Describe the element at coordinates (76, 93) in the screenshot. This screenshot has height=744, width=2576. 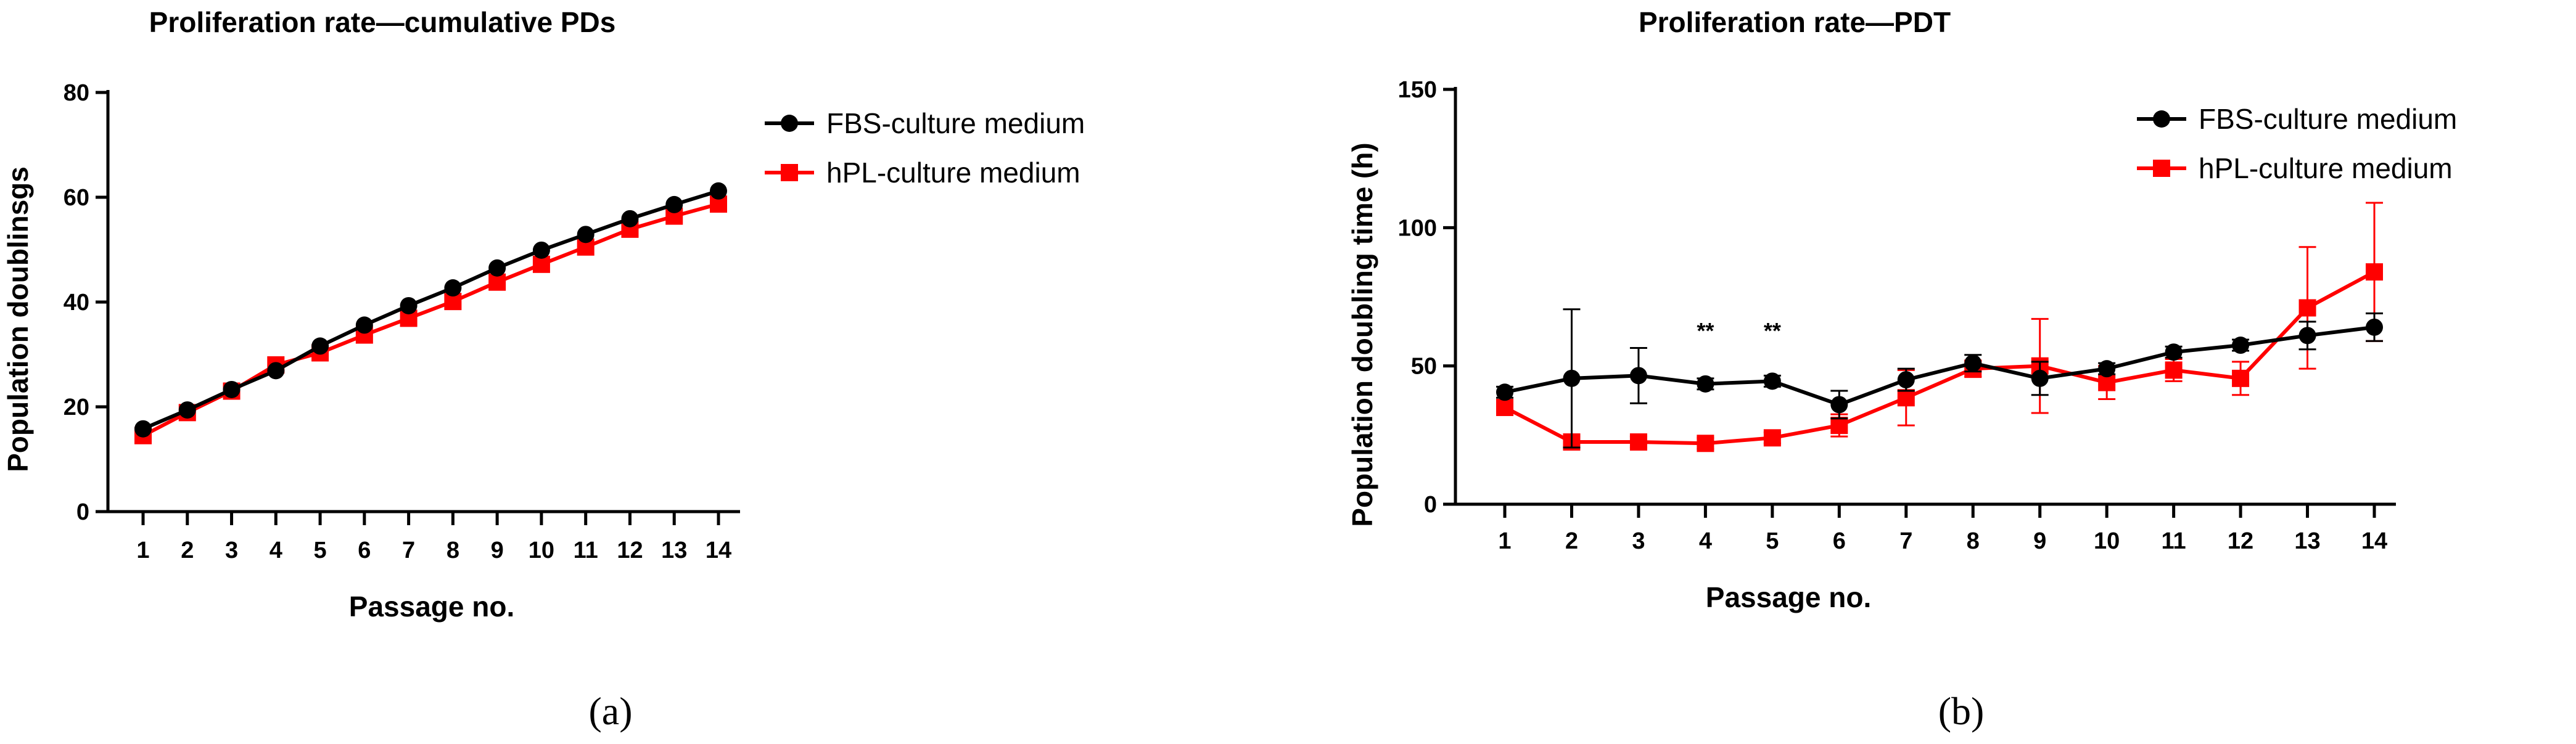
I see `panel-a-y-tick-label: 80` at that location.